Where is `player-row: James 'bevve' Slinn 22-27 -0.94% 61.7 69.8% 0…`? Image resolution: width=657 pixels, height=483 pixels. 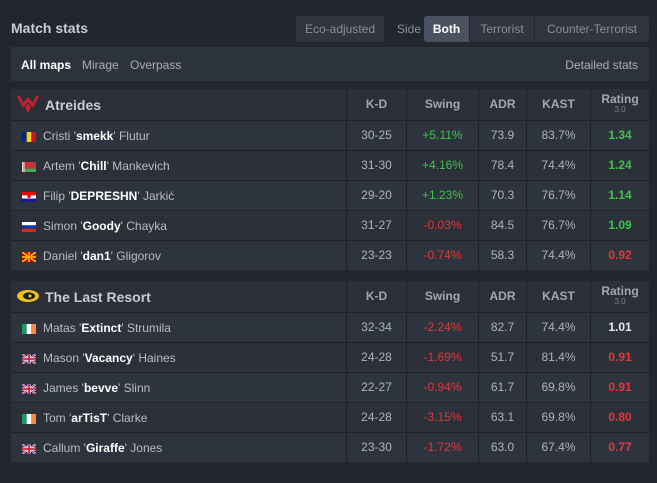 player-row: James 'bevve' Slinn 22-27 -0.94% 61.7 69.8% 0… is located at coordinates (330, 387).